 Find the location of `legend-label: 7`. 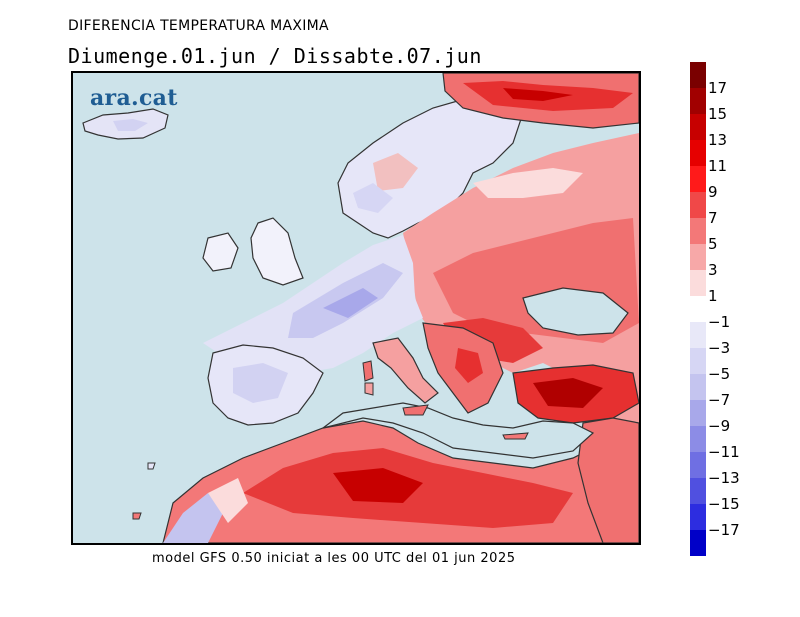

legend-label: 7 is located at coordinates (713, 218).